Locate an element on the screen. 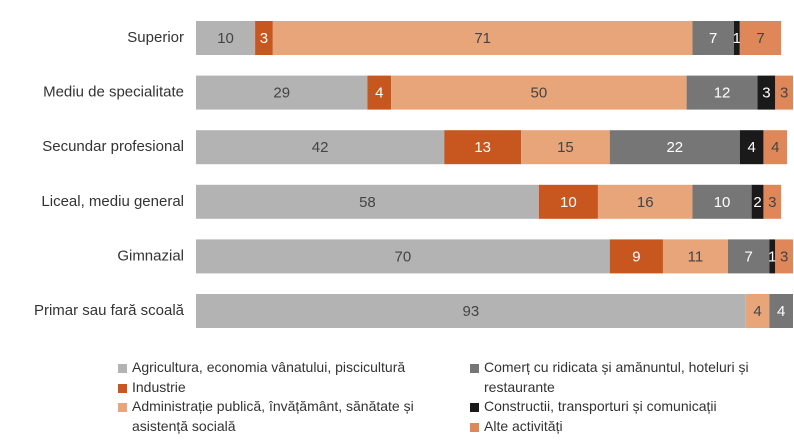 The image size is (794, 445). value-label: 12 is located at coordinates (722, 93).